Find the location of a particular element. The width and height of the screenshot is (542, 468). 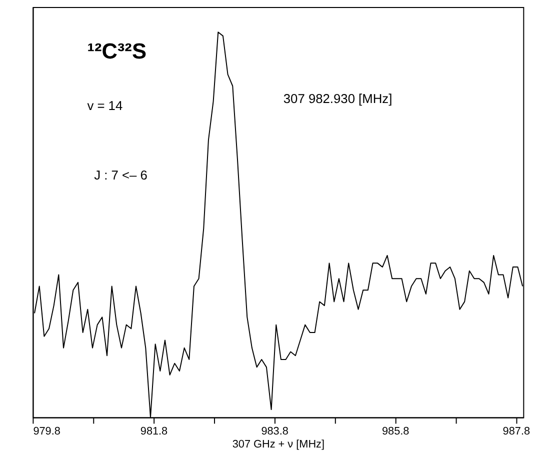

x-tick-label: 985.8 is located at coordinates (396, 432).